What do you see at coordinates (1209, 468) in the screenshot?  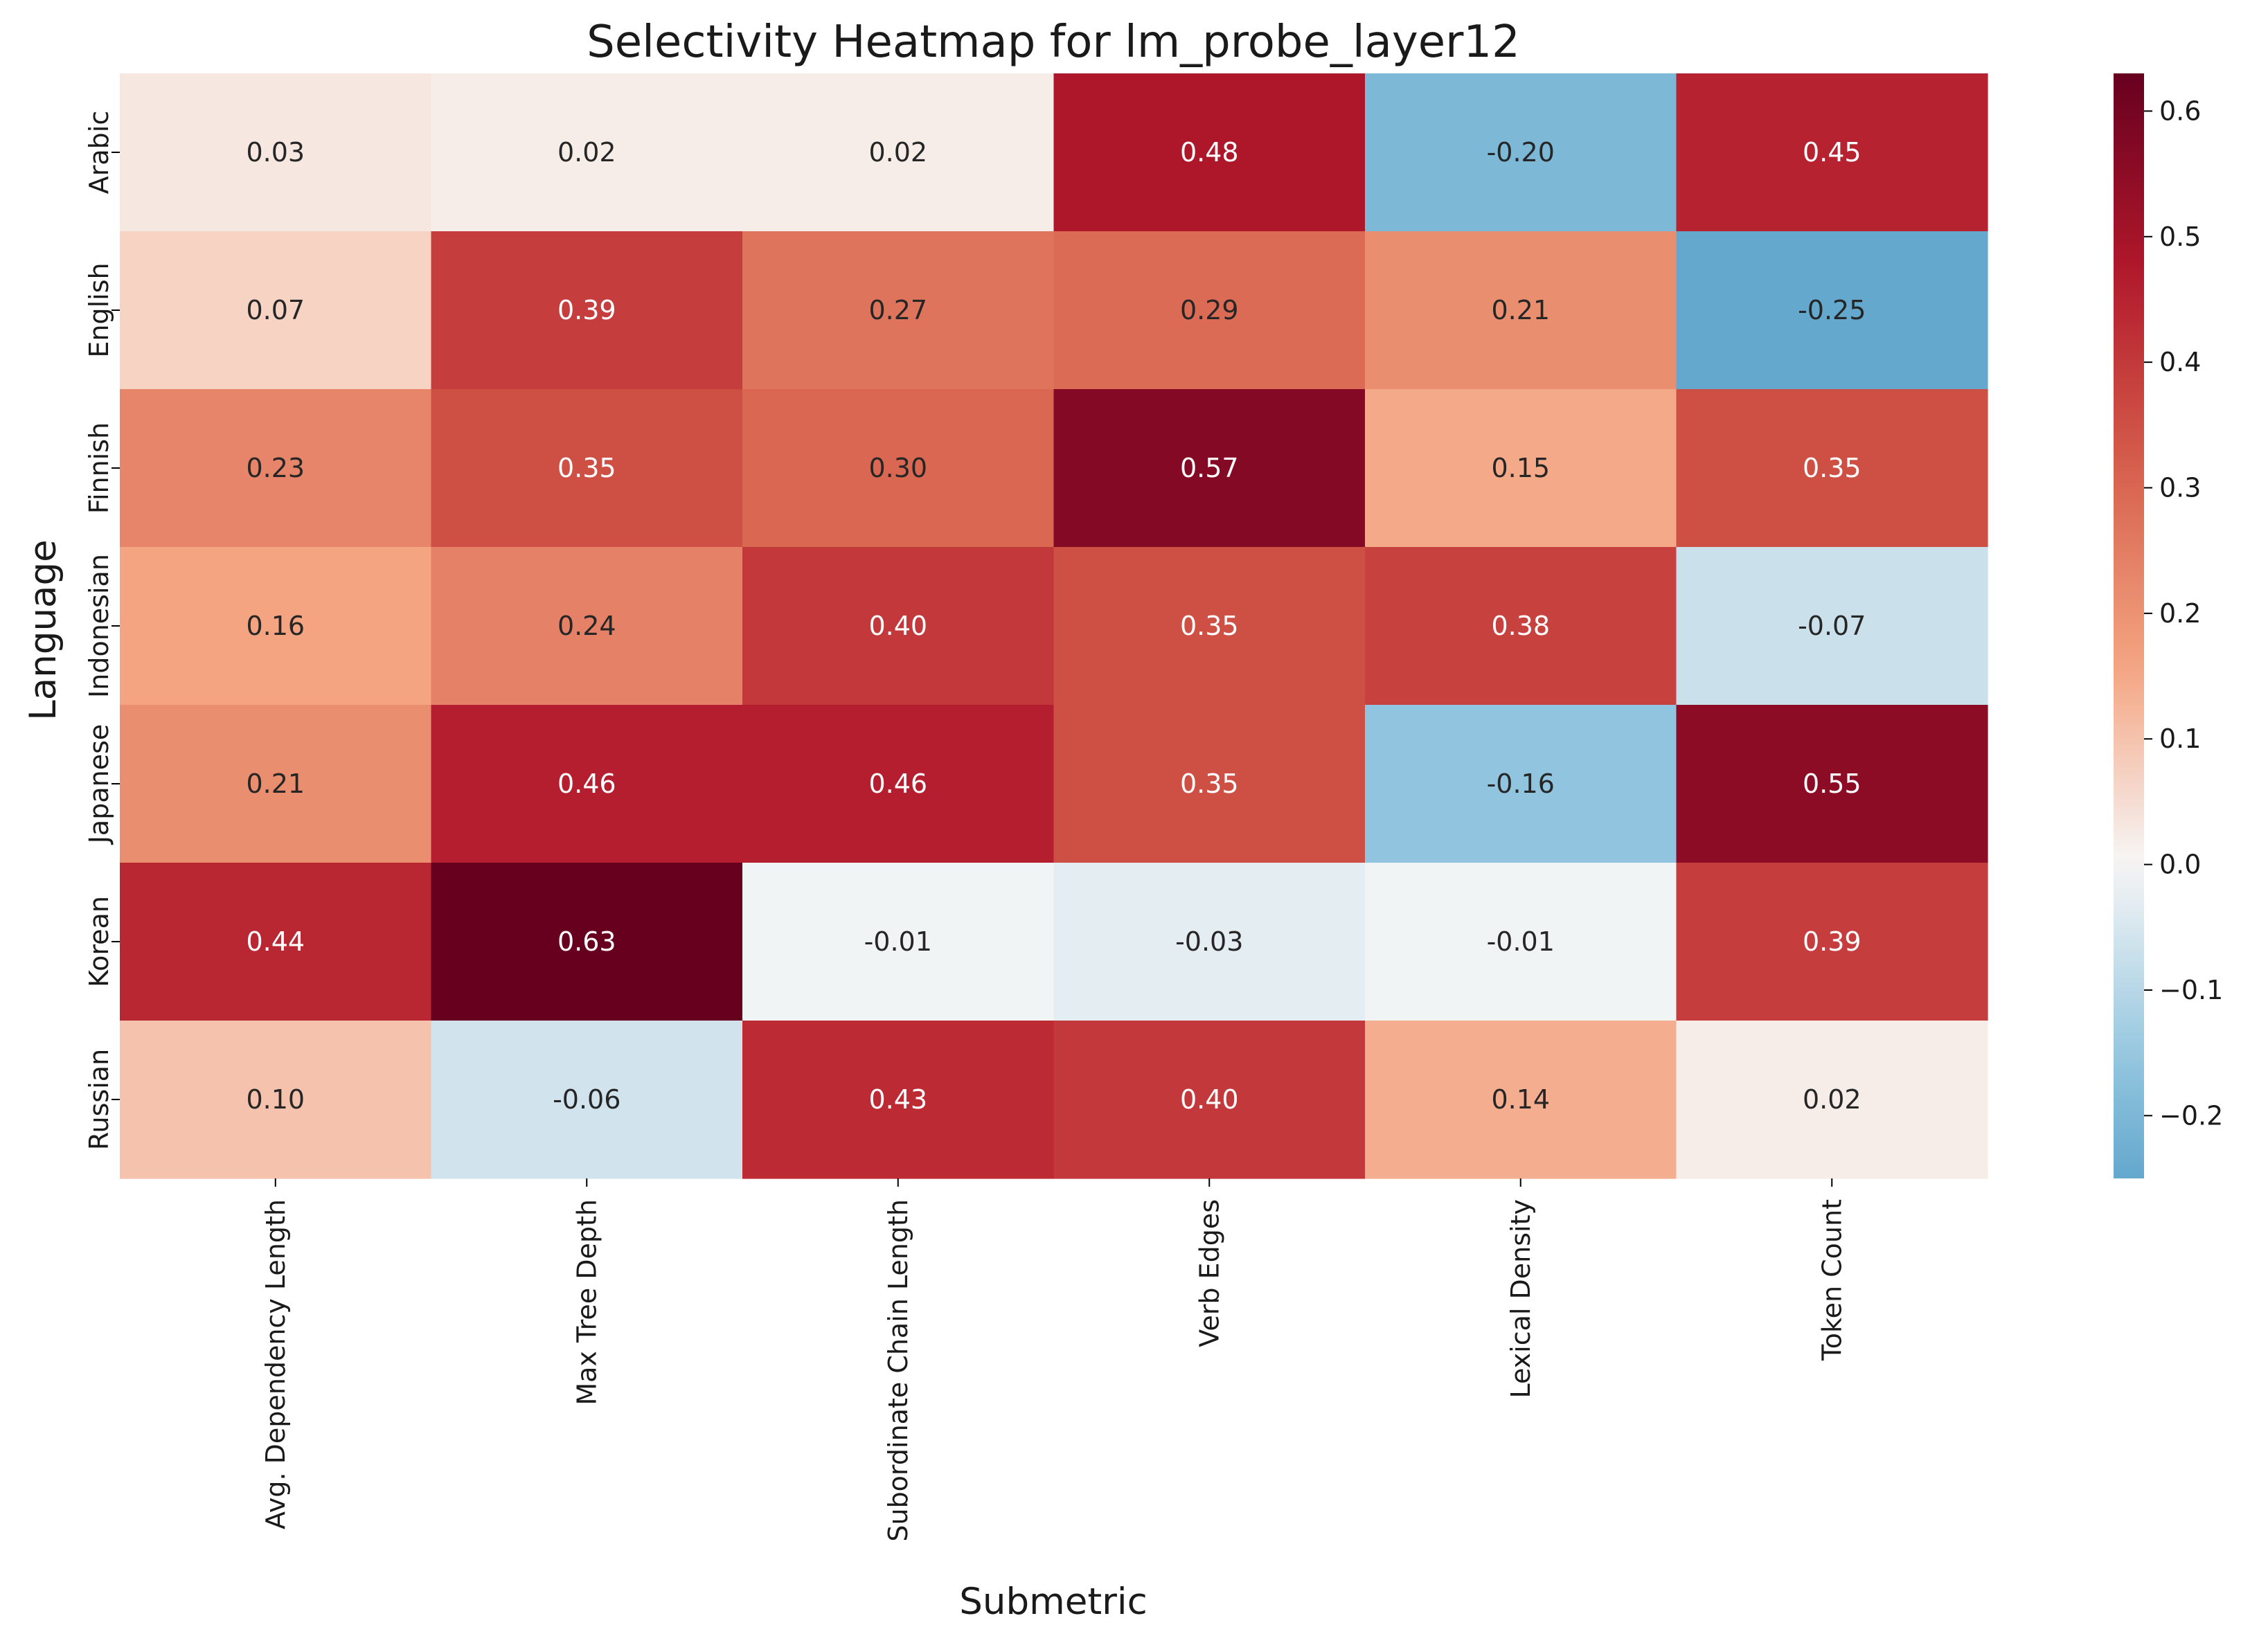 I see `cell-value-label: 0.57` at bounding box center [1209, 468].